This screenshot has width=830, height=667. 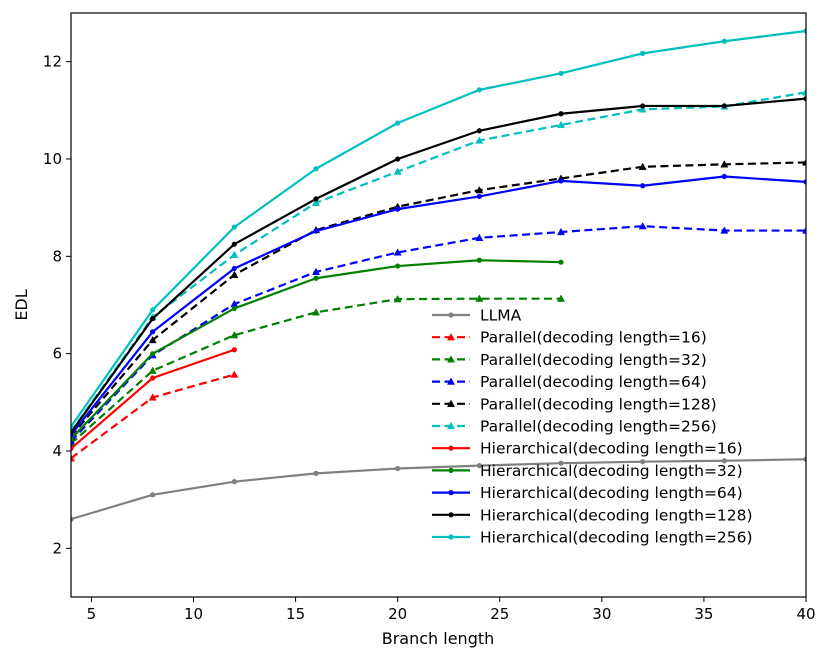 What do you see at coordinates (593, 382) in the screenshot?
I see `legend-label: Parallel(decoding length=64)` at bounding box center [593, 382].